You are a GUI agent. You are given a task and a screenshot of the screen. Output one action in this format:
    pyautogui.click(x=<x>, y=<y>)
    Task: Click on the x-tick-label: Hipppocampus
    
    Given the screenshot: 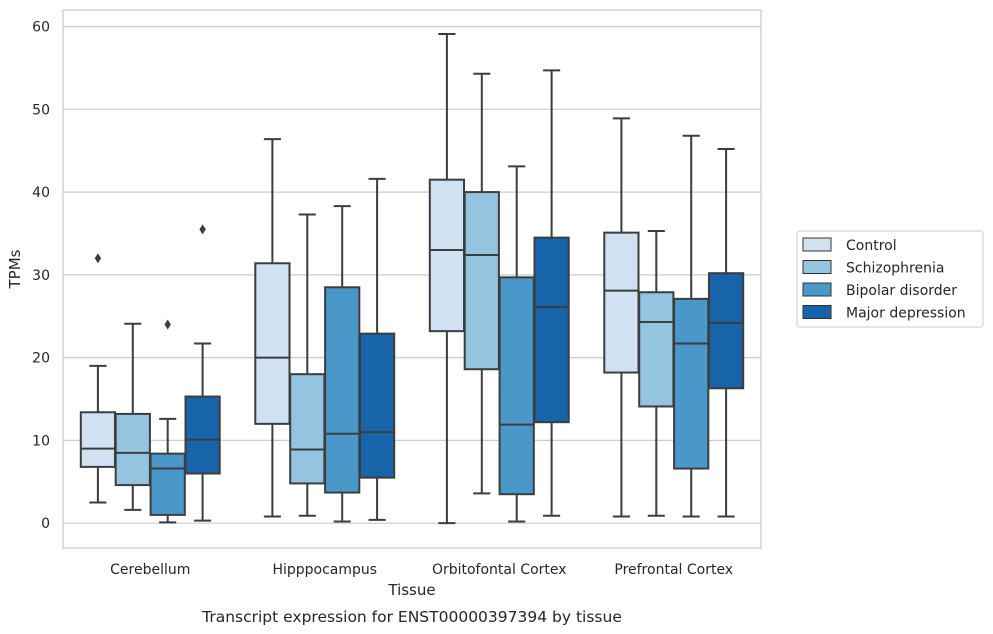 What is the action you would take?
    pyautogui.click(x=324, y=570)
    